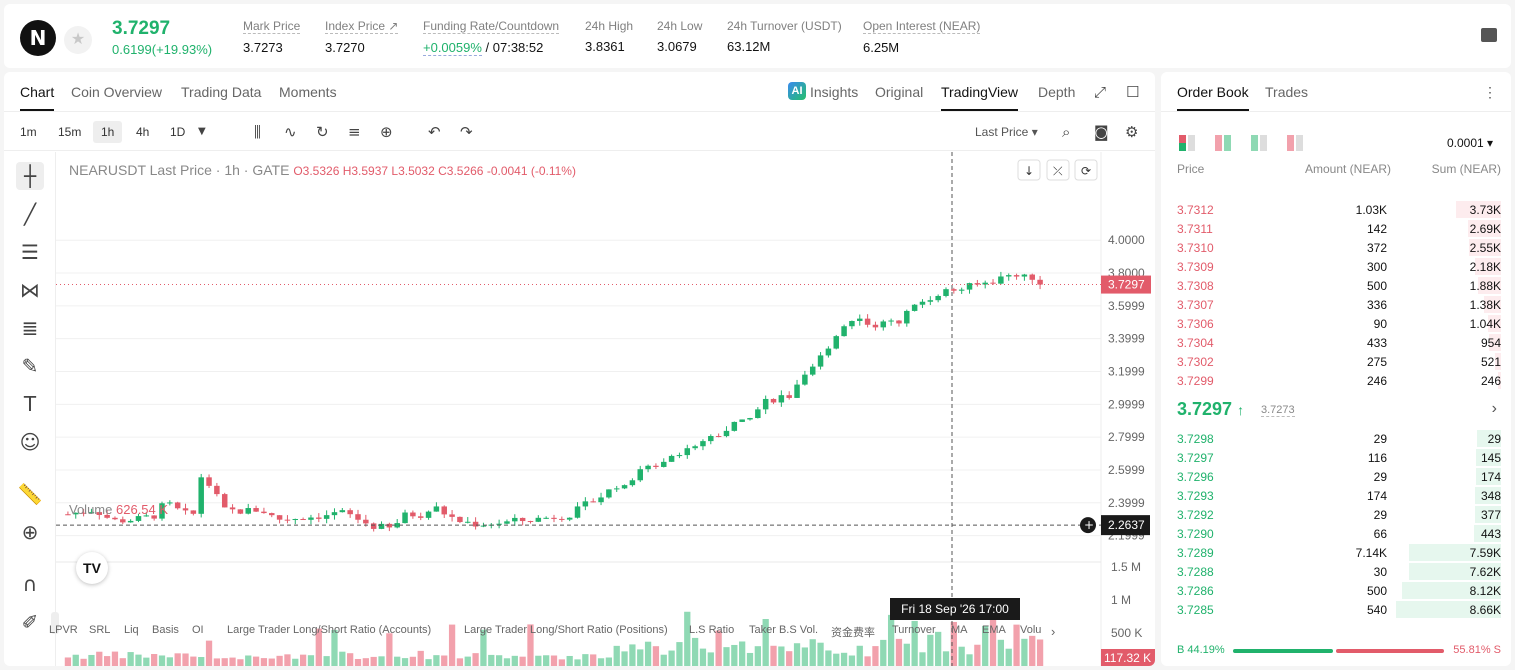 The image size is (1515, 670). I want to click on ask-row: 3.7307 336 1.38K, so click(1336, 304).